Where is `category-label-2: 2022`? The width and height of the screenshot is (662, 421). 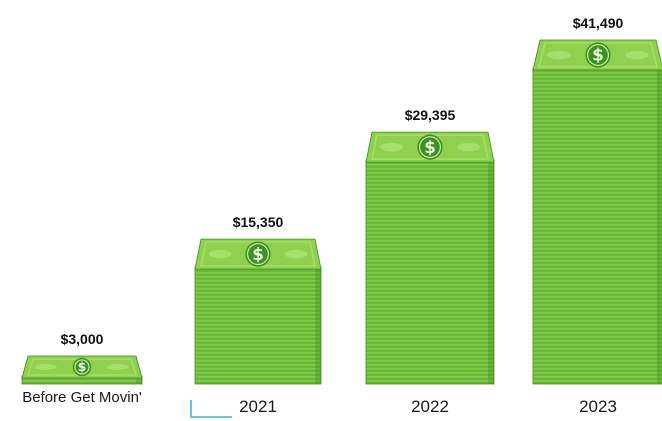
category-label-2: 2022 is located at coordinates (430, 406).